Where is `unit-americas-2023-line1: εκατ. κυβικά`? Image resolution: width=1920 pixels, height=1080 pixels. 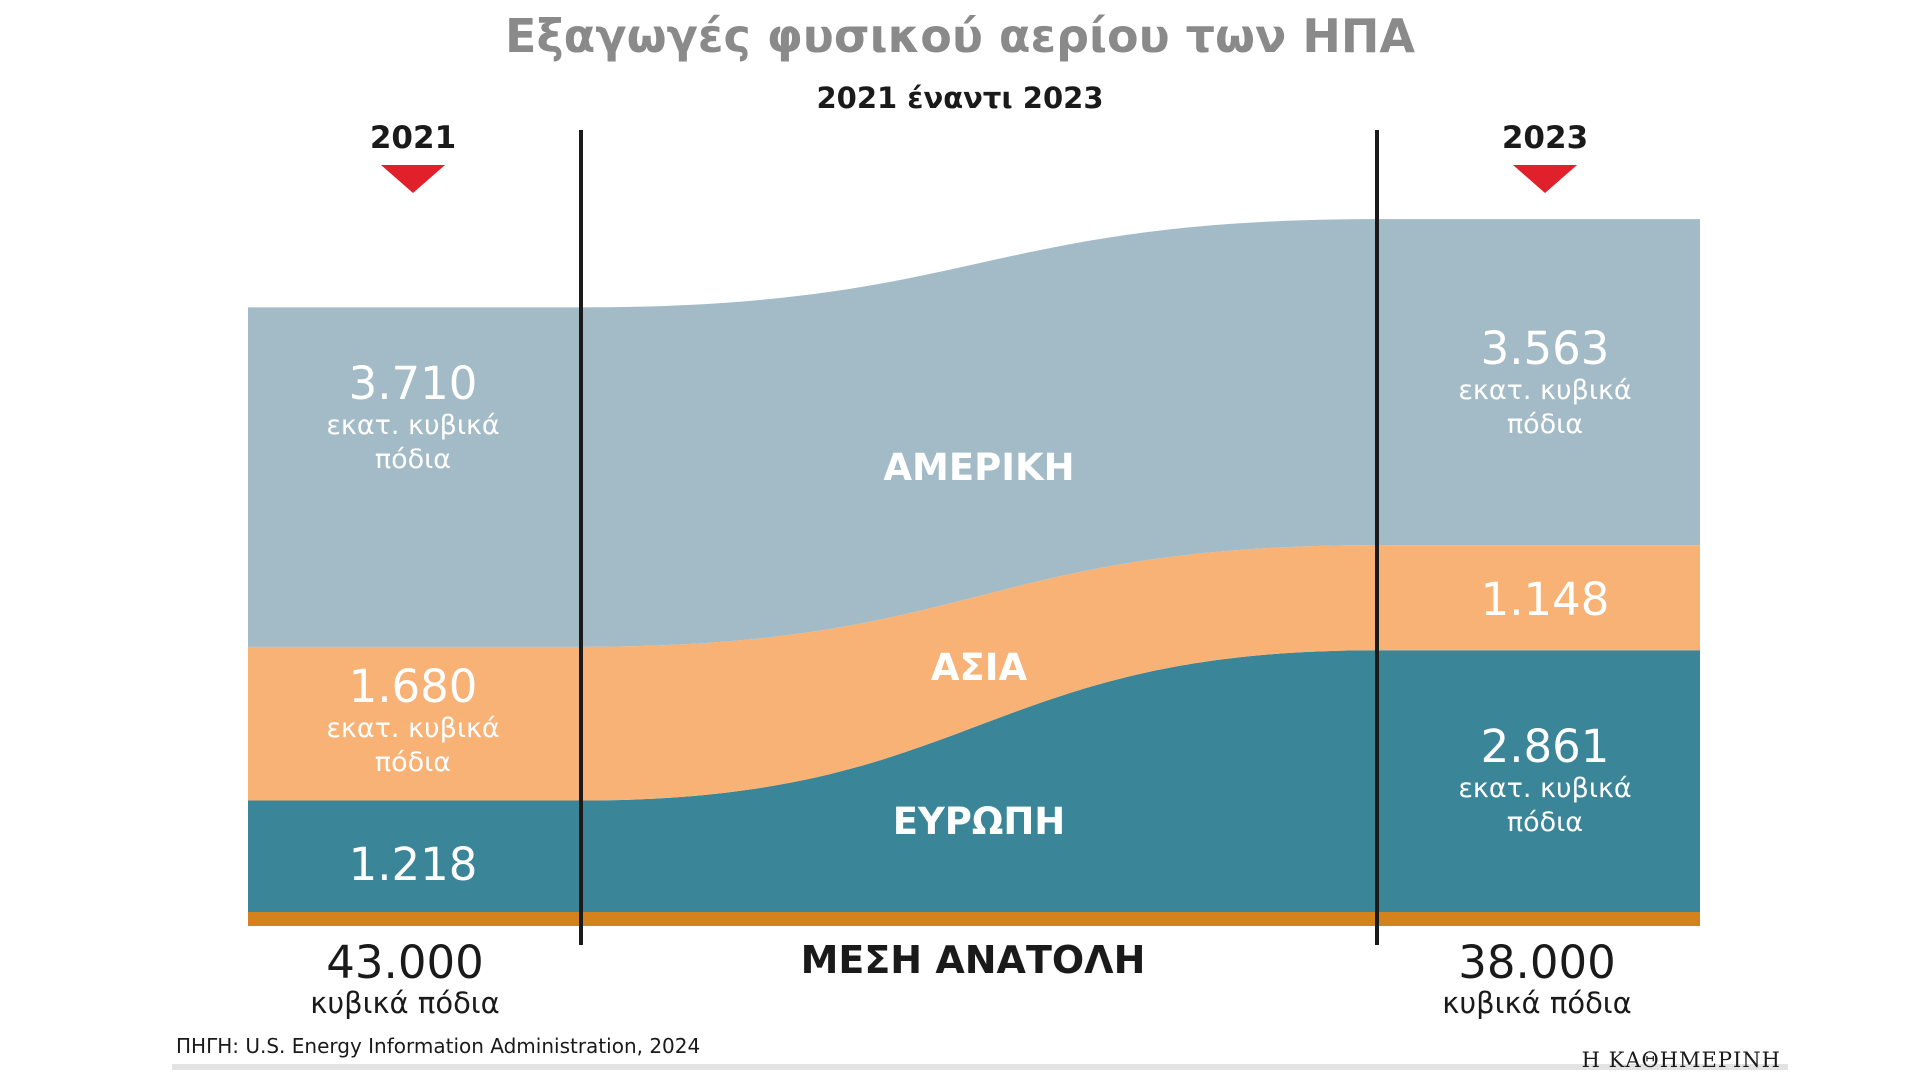 unit-americas-2023-line1: εκατ. κυβικά is located at coordinates (1544, 390).